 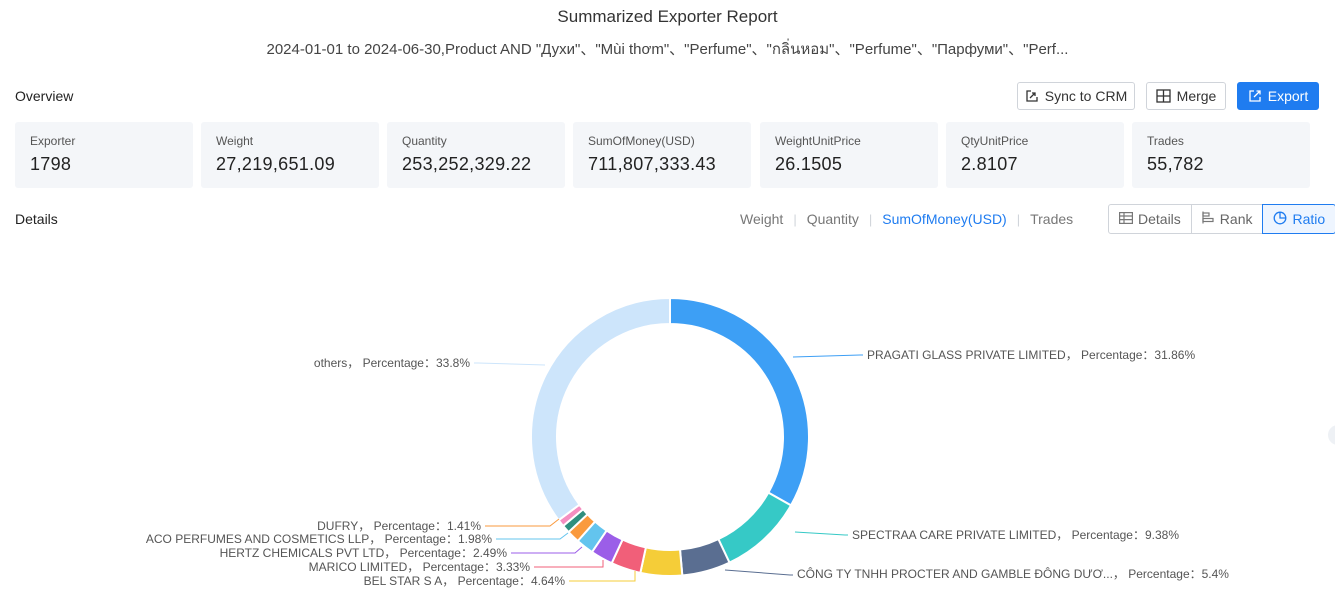 I want to click on rank-view-button: Rank, so click(x=1227, y=219).